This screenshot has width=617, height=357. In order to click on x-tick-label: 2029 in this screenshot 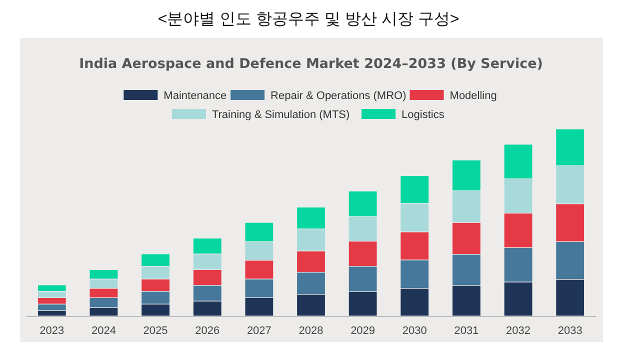, I will do `click(363, 331)`.